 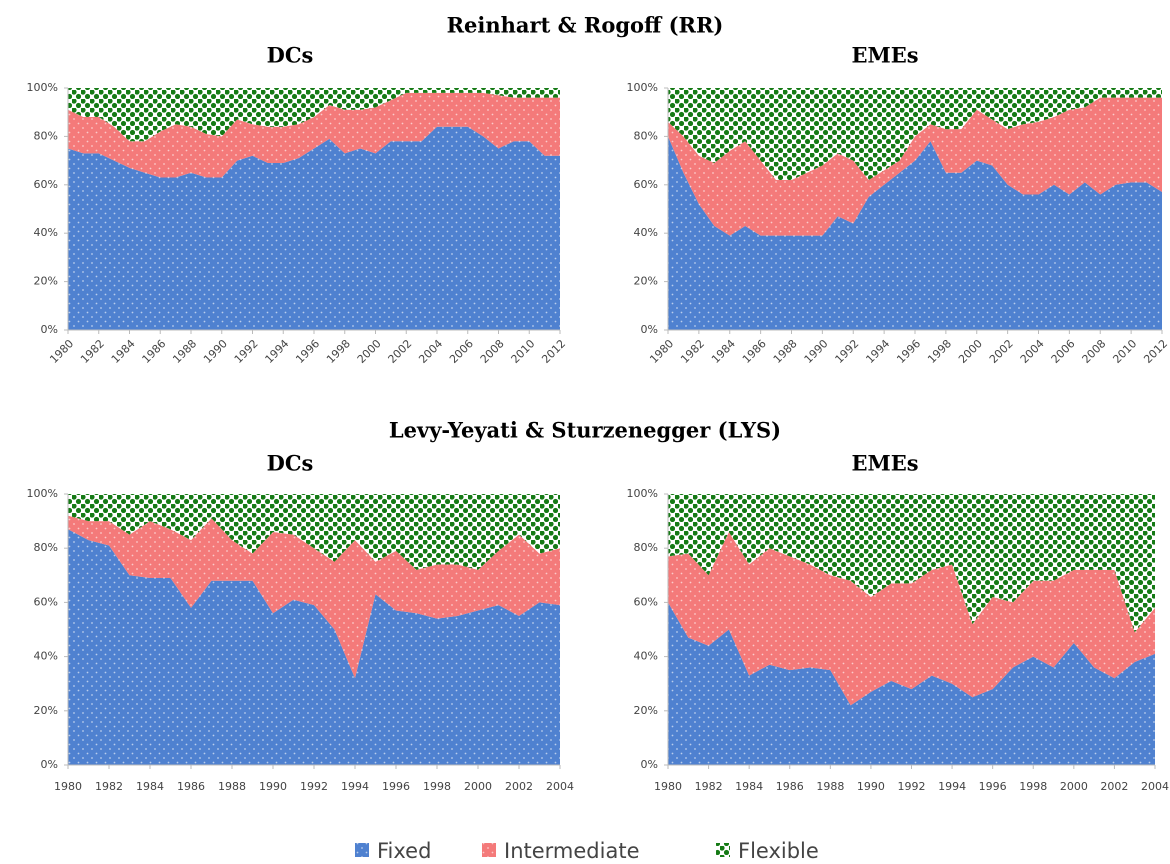 I want to click on section-title: Levy-Yeyati & Sturzenegger (LYS), so click(x=585, y=430).